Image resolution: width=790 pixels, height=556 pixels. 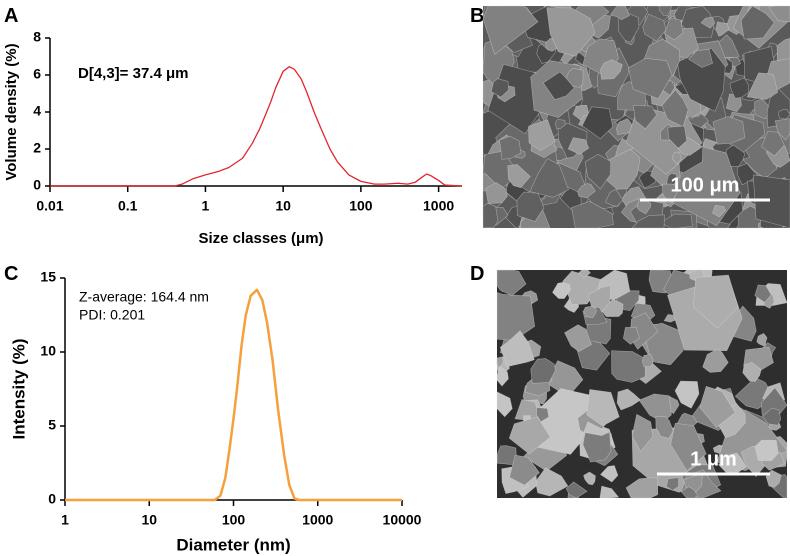 I want to click on x-axis-label: Size classes (μm), so click(x=260, y=238).